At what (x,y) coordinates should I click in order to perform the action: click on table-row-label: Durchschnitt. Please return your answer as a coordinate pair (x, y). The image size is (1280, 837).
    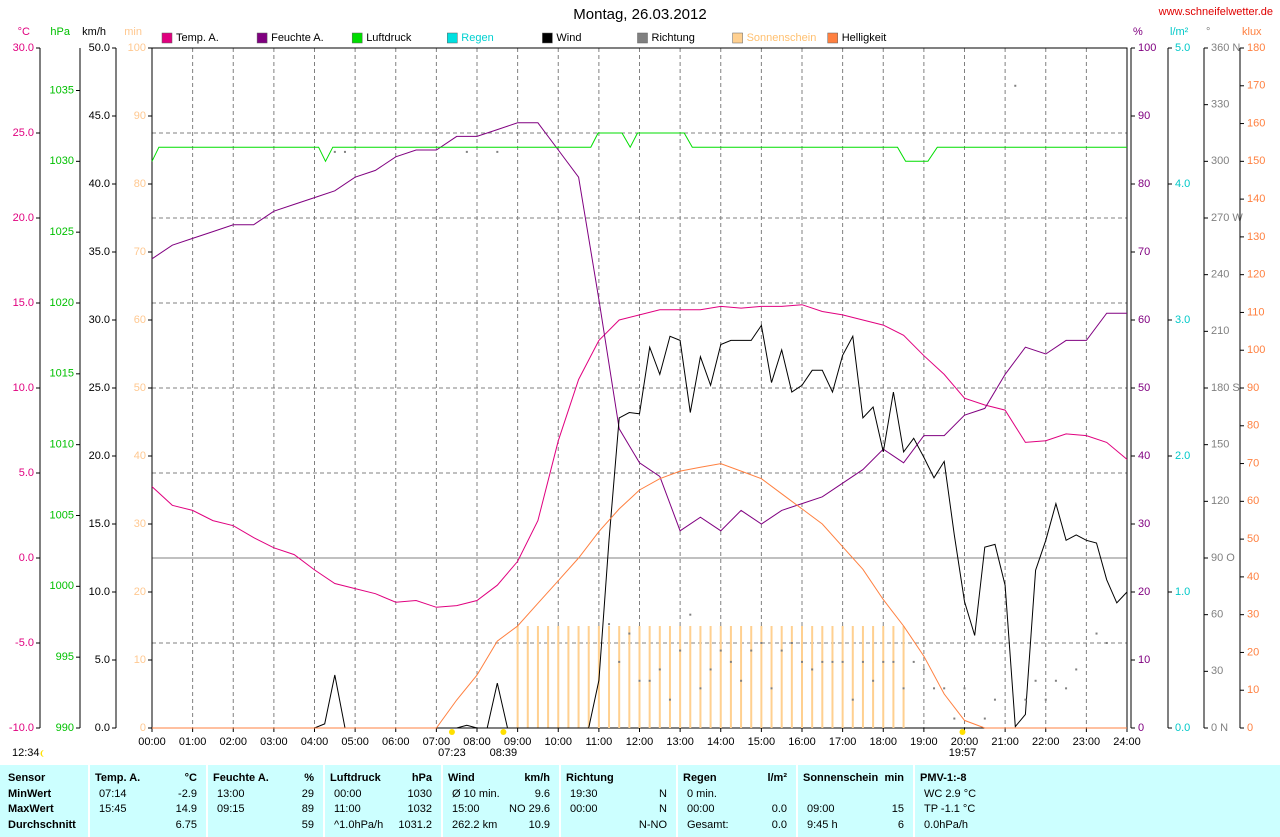
    Looking at the image, I should click on (42, 825).